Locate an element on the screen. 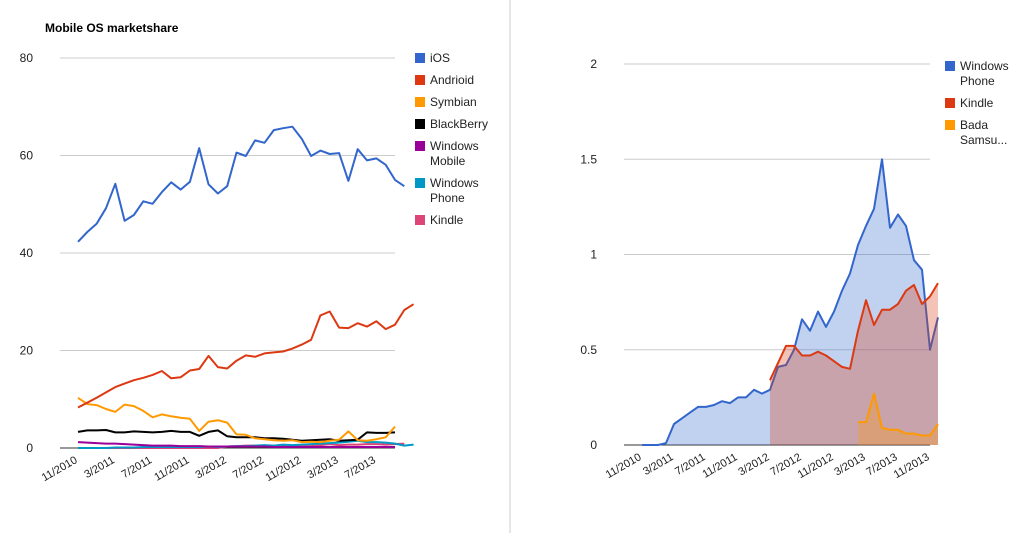  y-tick-label: 80 is located at coordinates (27, 58).